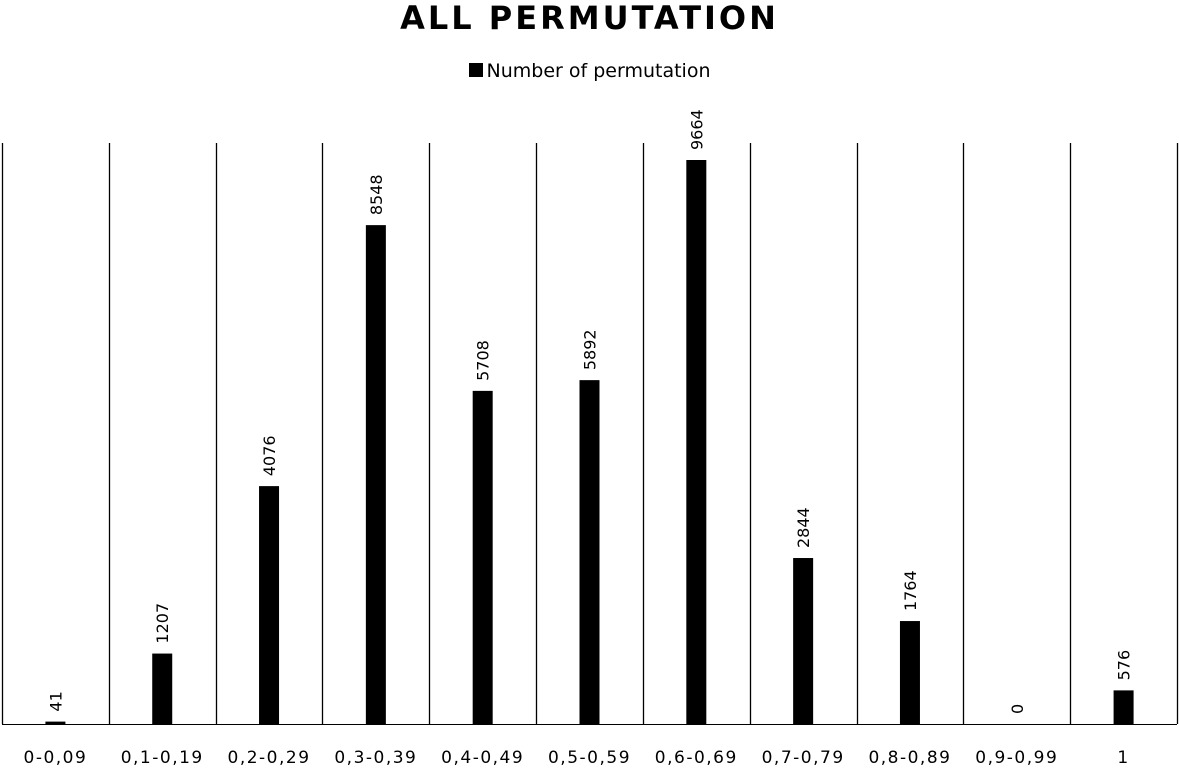 The width and height of the screenshot is (1179, 771). I want to click on x-tick-label: 1, so click(1123, 758).